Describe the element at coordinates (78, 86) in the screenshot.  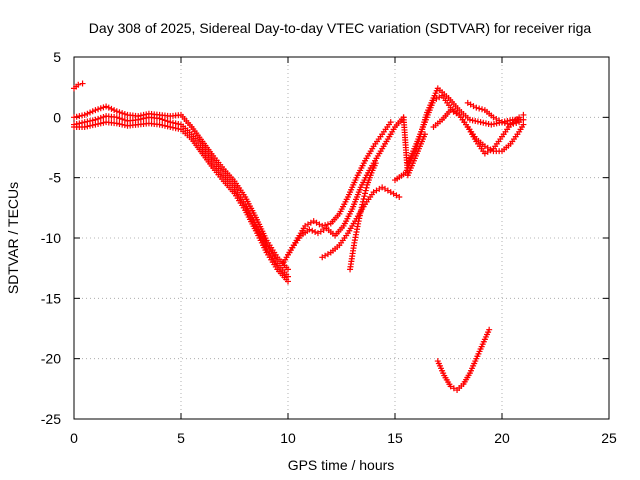
I see `series-early_arc` at that location.